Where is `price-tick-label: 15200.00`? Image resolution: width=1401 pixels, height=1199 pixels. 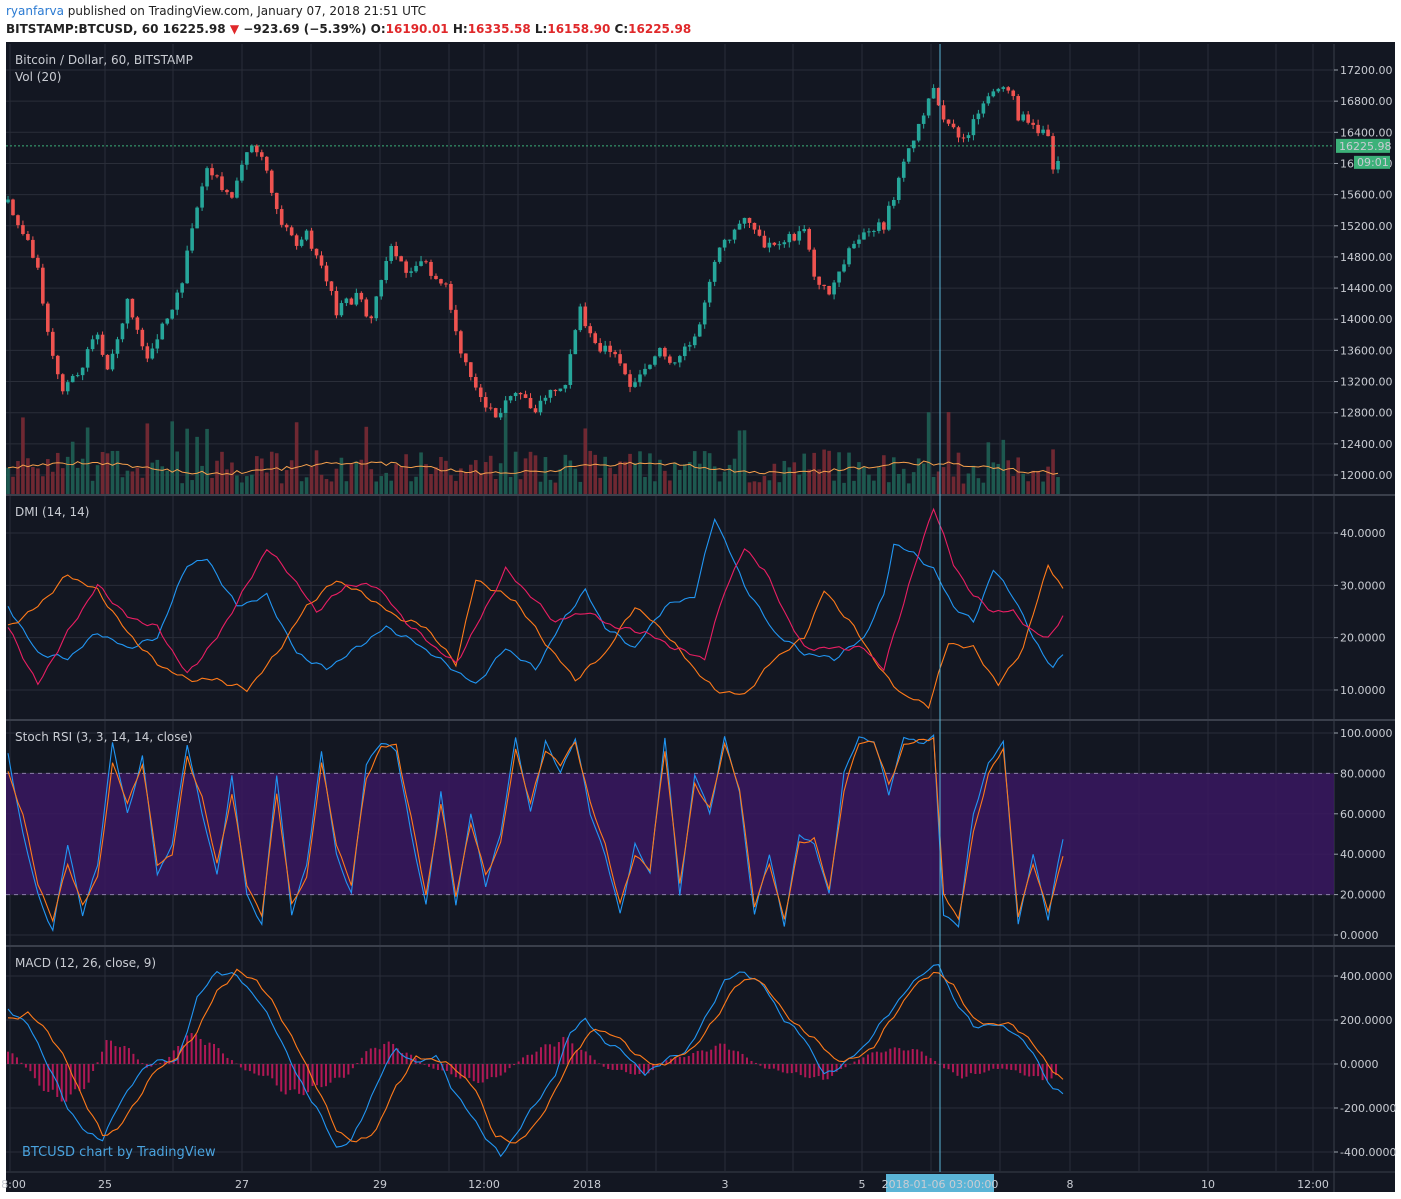
price-tick-label: 15200.00 is located at coordinates (1366, 226).